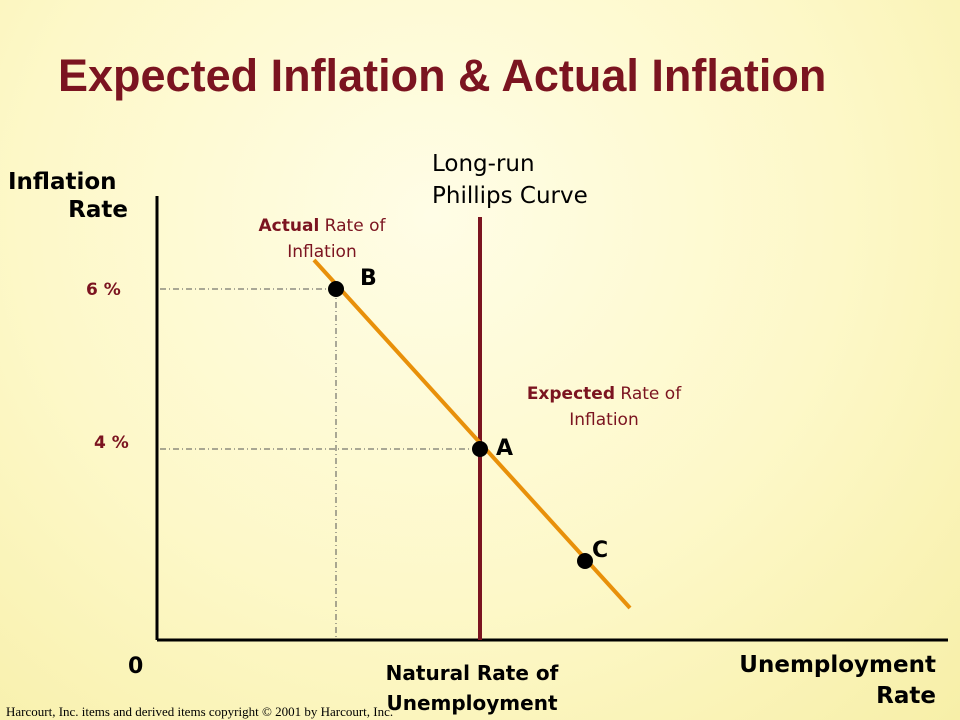 This screenshot has height=720, width=960. I want to click on y-axis-label-line2: Rate, so click(98, 210).